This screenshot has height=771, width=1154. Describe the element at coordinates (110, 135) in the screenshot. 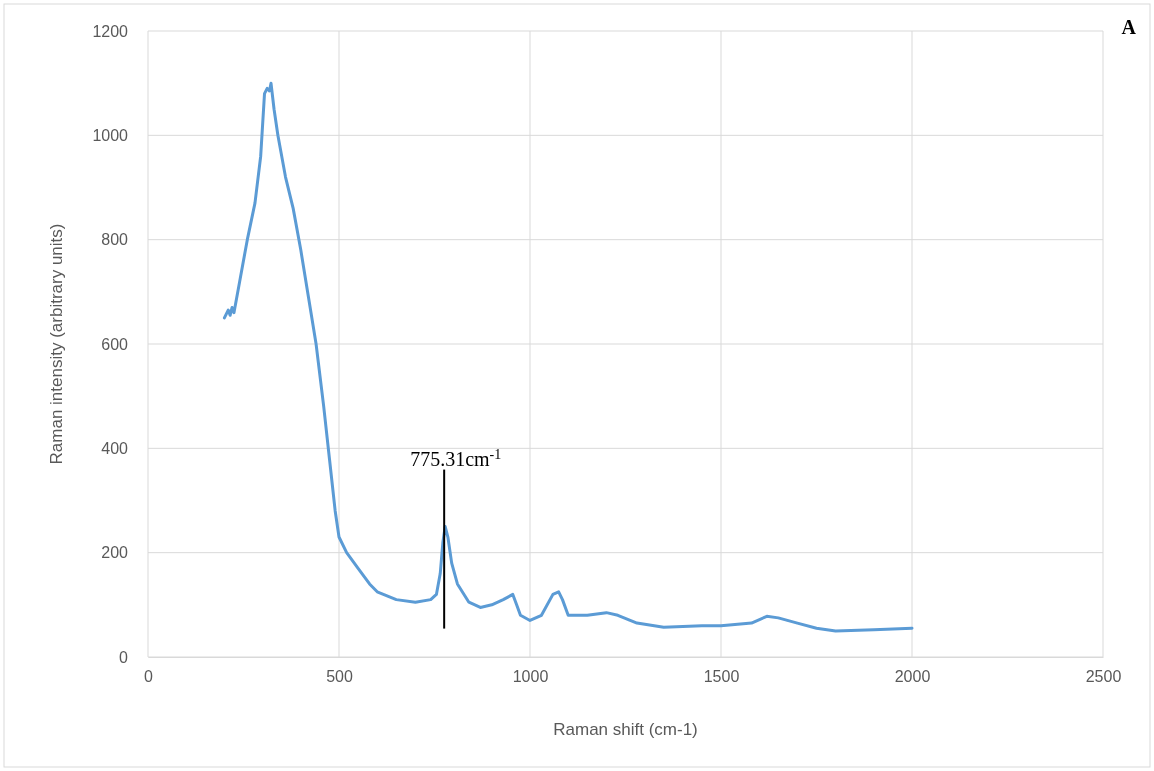

I see `y-tick-label: 1000` at that location.